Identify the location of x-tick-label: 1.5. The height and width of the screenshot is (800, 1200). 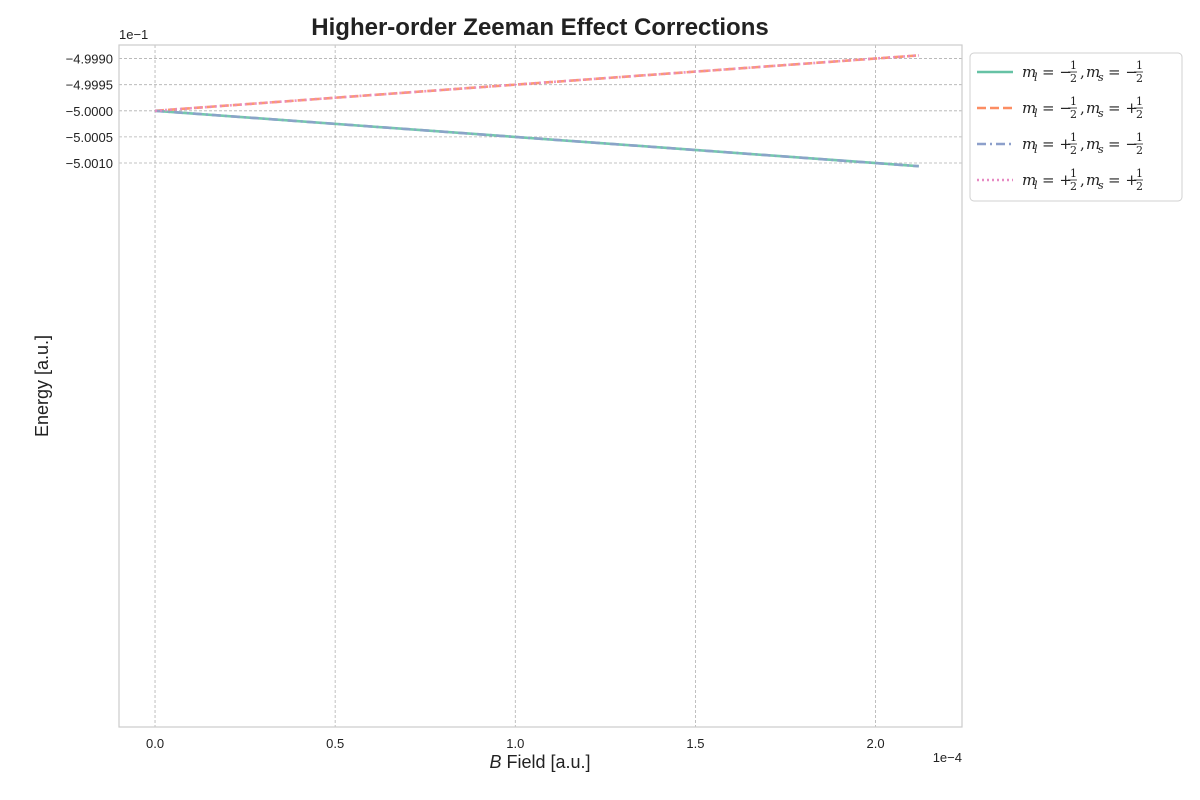
(695, 743).